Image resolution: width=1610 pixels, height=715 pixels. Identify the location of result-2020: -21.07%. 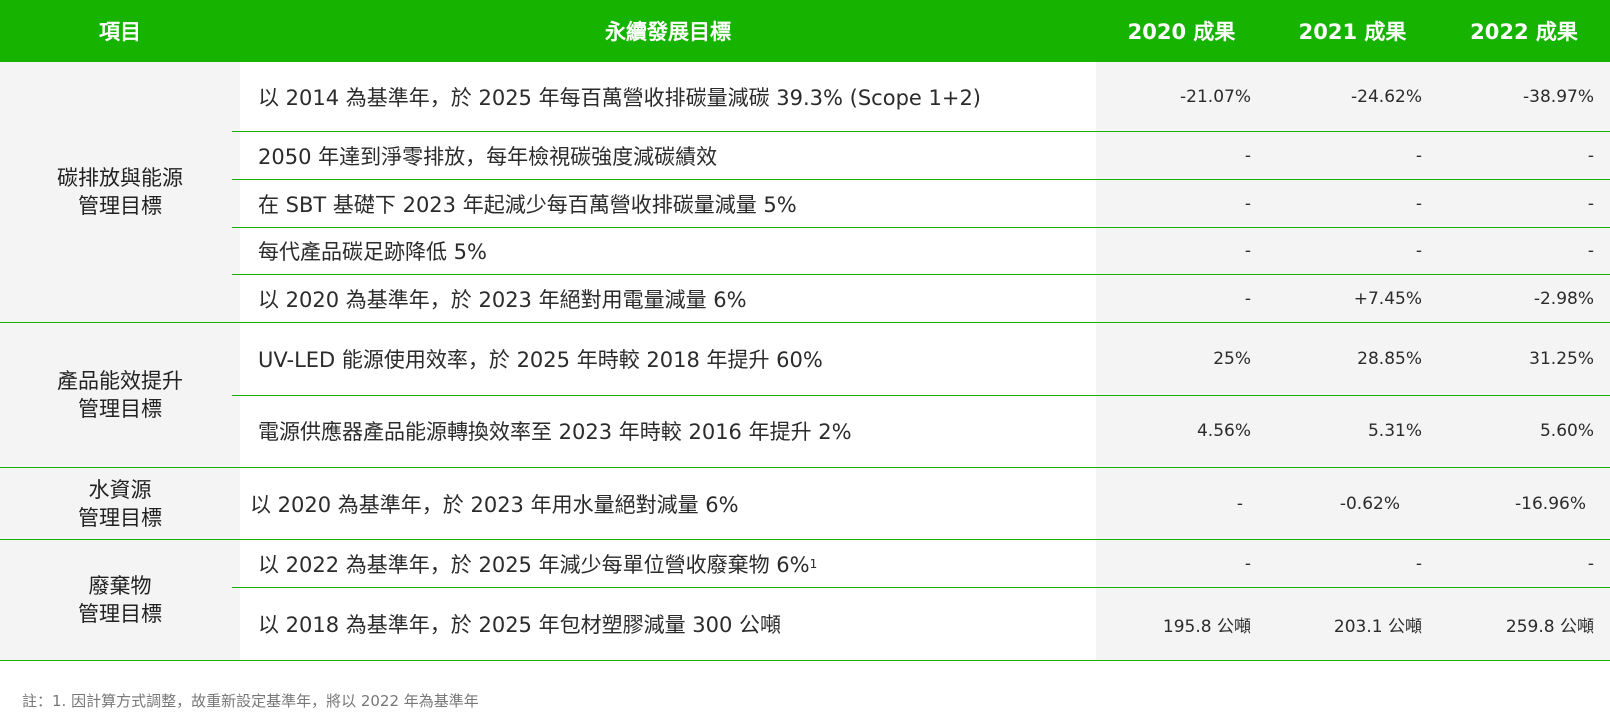
(1181, 97).